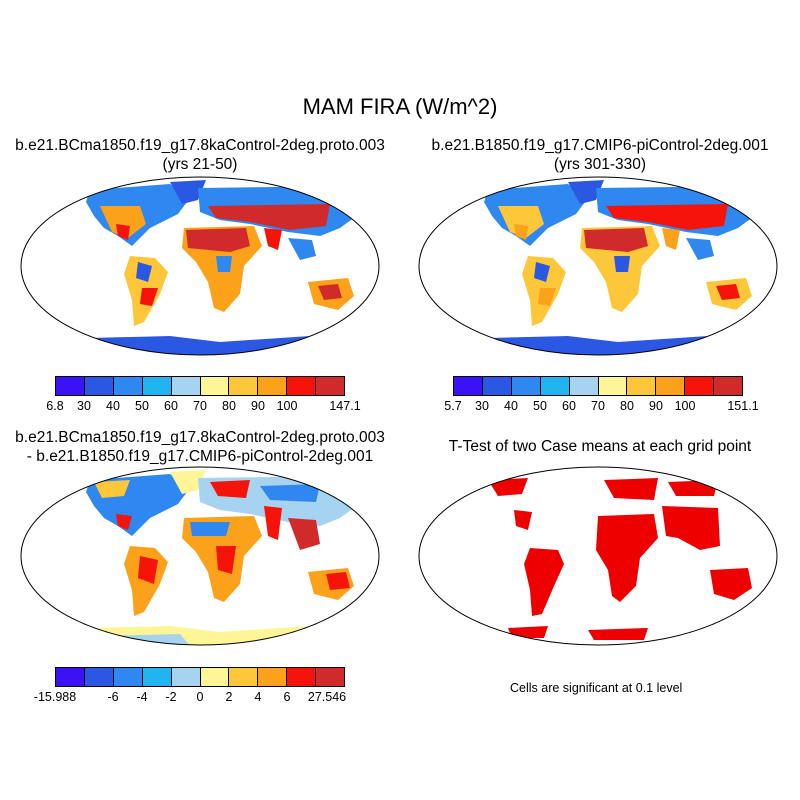 This screenshot has height=800, width=800. Describe the element at coordinates (508, 487) in the screenshot. I see `sig-alaska` at that location.